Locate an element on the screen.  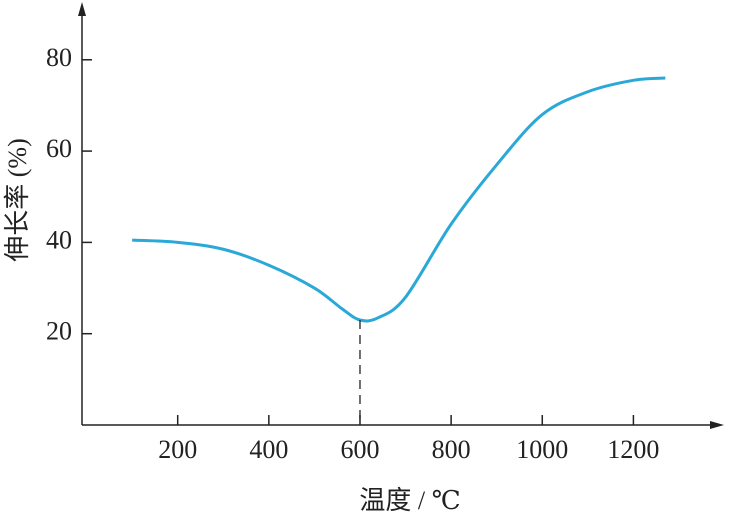
x-axis-label: 温度 / ℃ is located at coordinates (409, 500).